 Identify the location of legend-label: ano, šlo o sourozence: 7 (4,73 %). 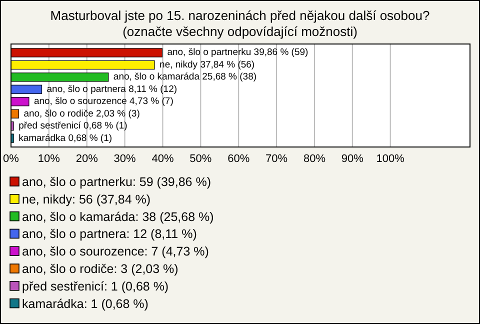
(115, 251).